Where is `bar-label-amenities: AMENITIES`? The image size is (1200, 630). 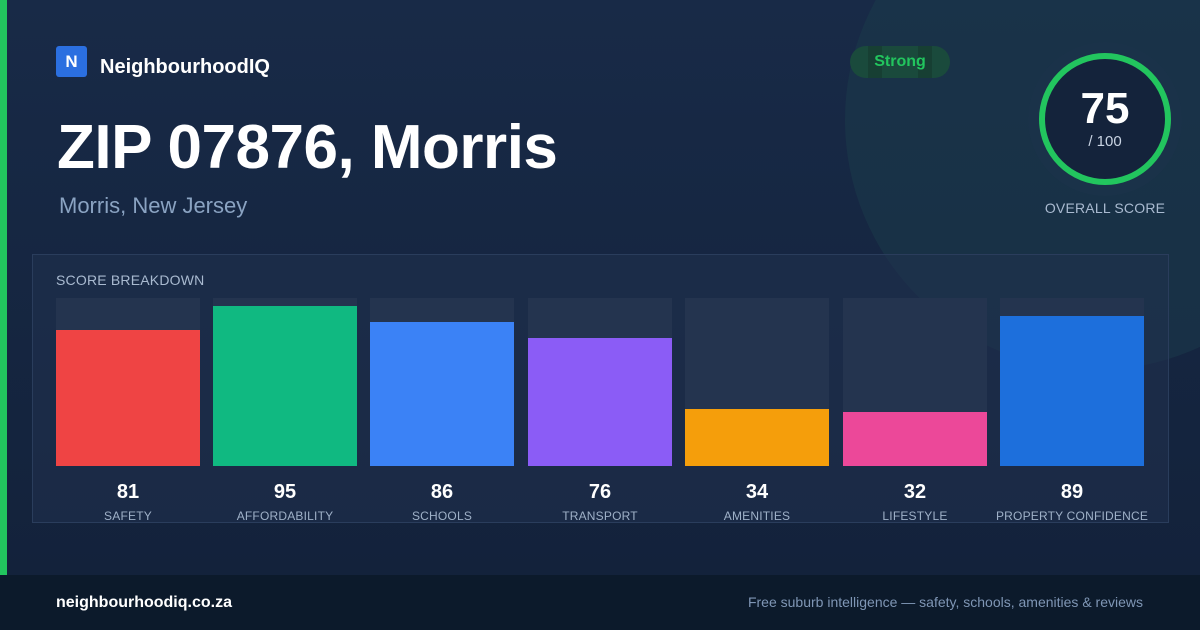 bar-label-amenities: AMENITIES is located at coordinates (757, 516).